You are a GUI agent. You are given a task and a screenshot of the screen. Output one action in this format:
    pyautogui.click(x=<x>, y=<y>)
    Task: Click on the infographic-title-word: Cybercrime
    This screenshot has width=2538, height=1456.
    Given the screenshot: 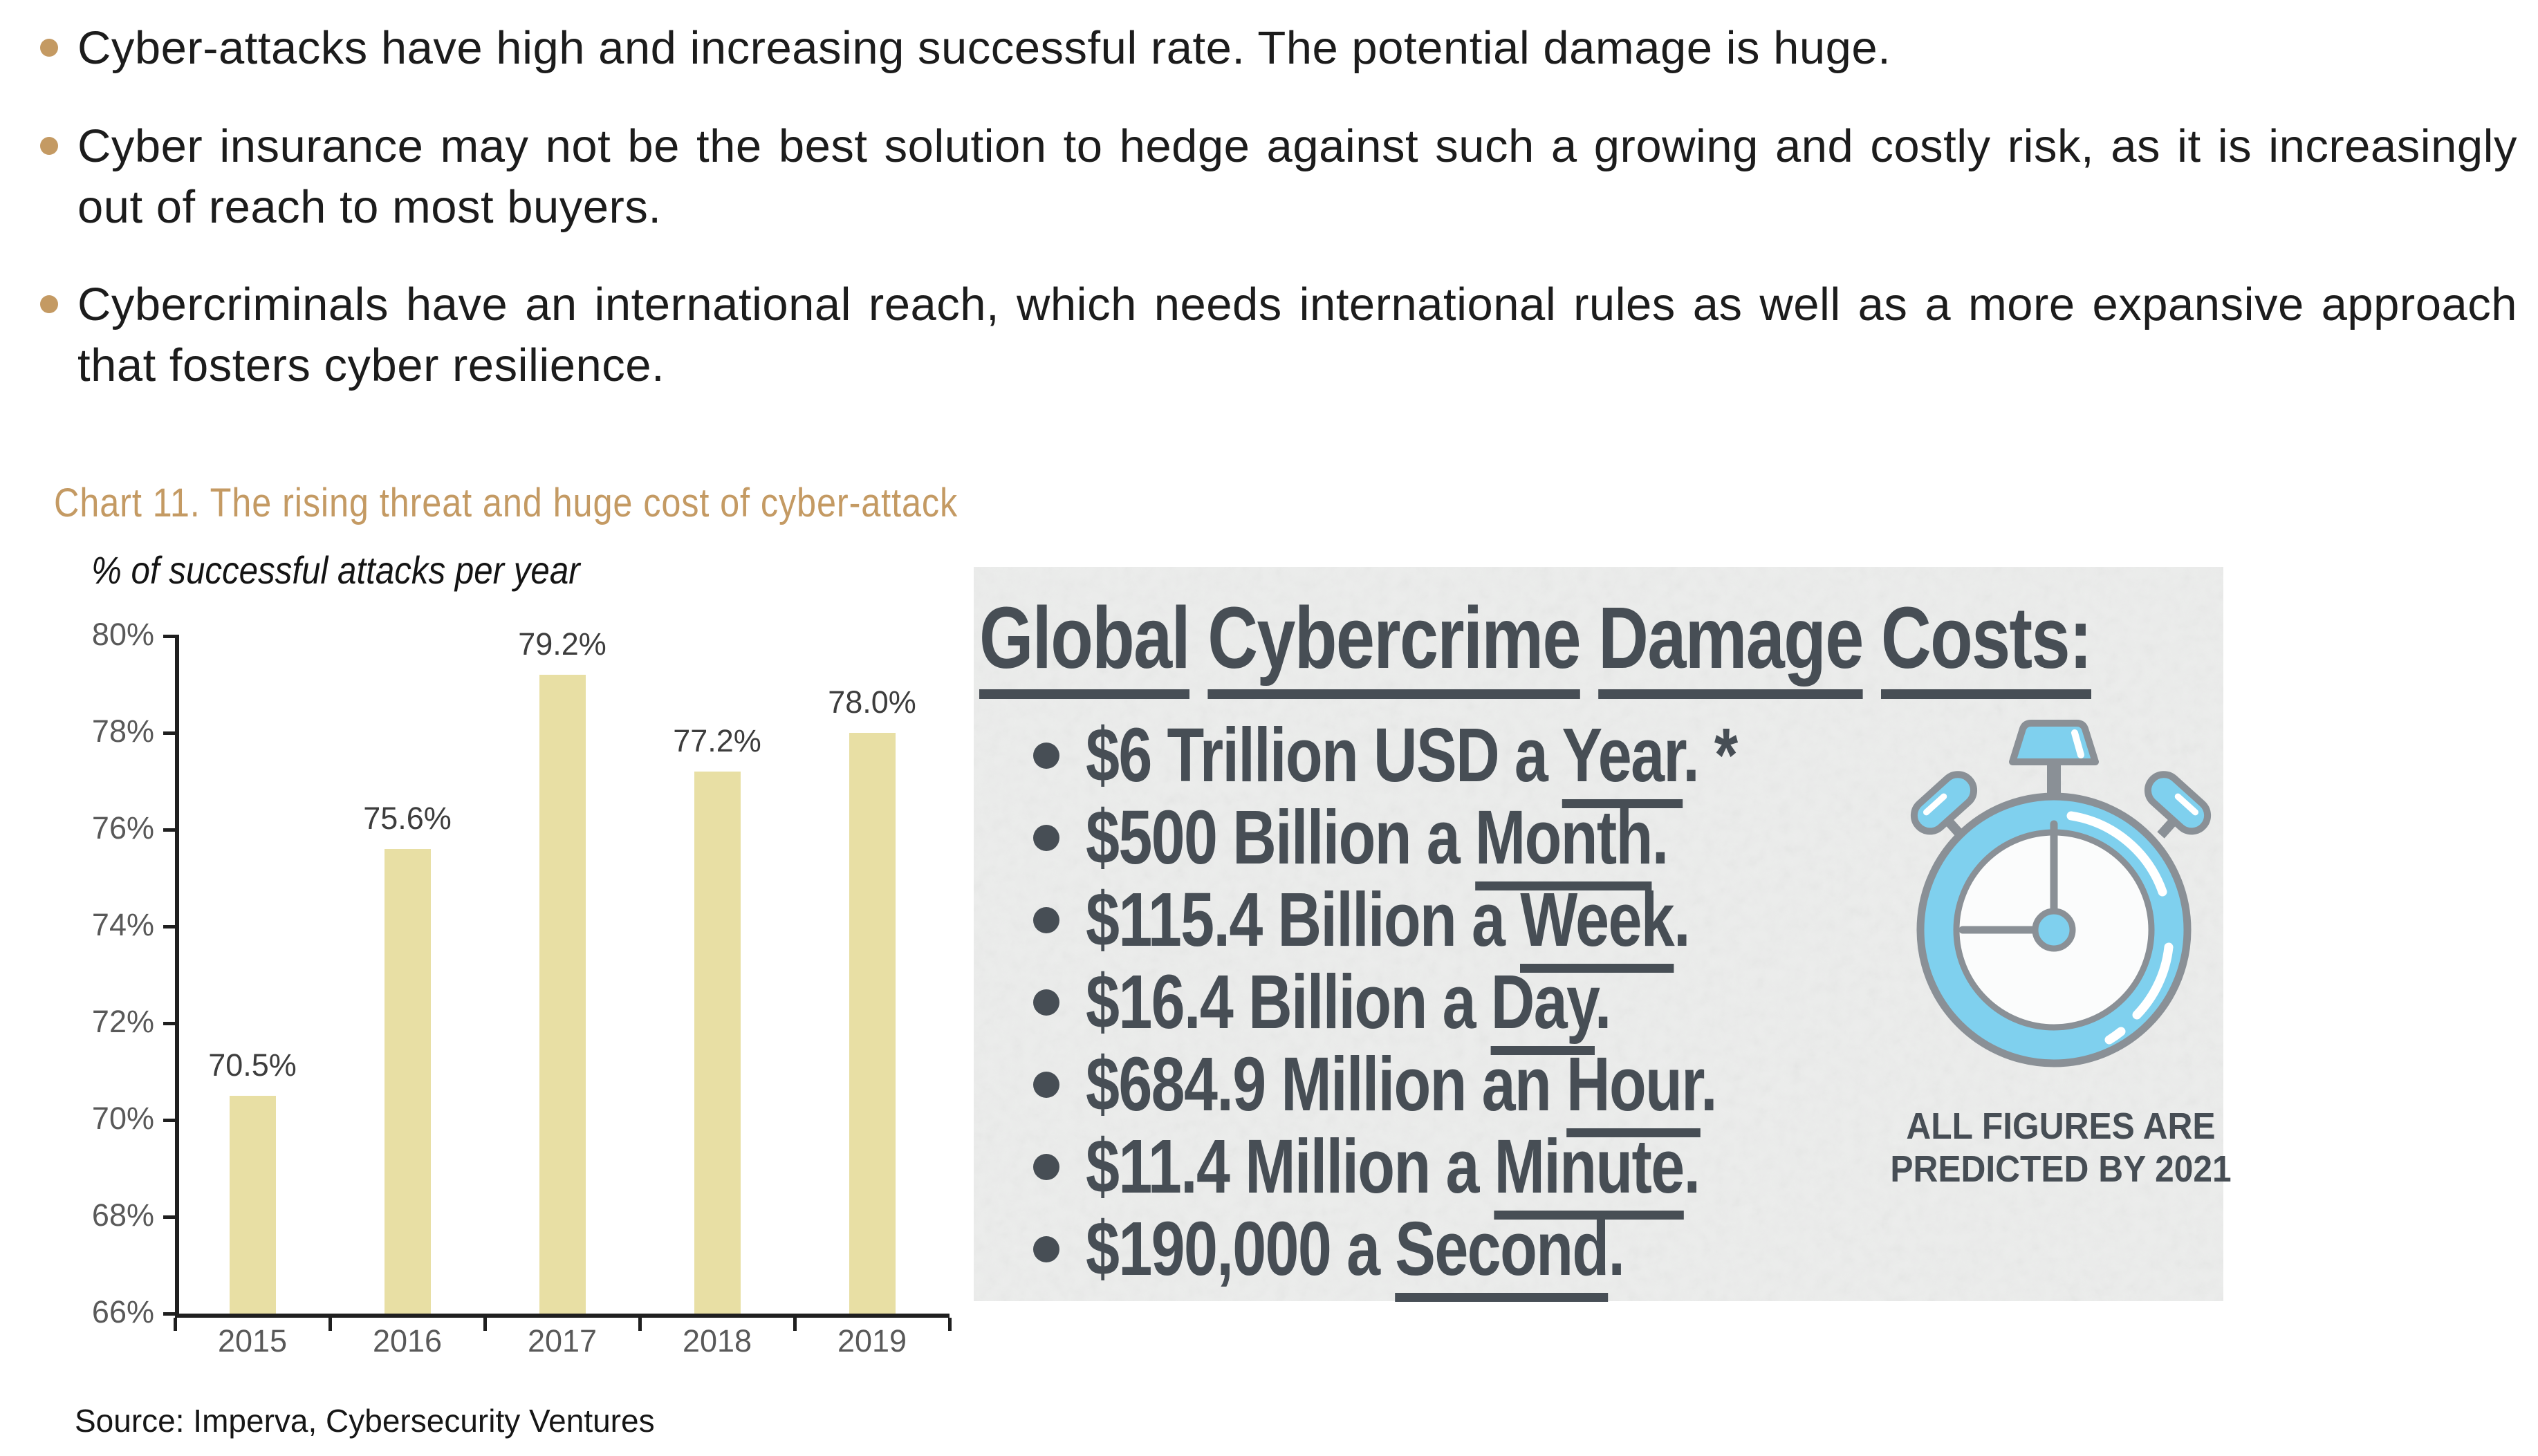 What is the action you would take?
    pyautogui.click(x=1394, y=644)
    